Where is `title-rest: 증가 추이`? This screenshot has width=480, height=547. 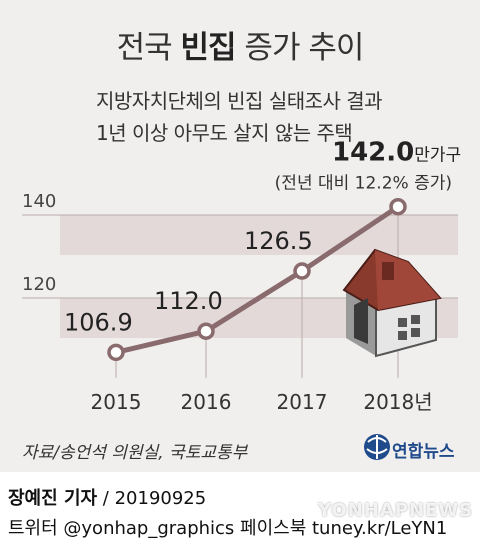
title-rest: 증가 추이 is located at coordinates (299, 48).